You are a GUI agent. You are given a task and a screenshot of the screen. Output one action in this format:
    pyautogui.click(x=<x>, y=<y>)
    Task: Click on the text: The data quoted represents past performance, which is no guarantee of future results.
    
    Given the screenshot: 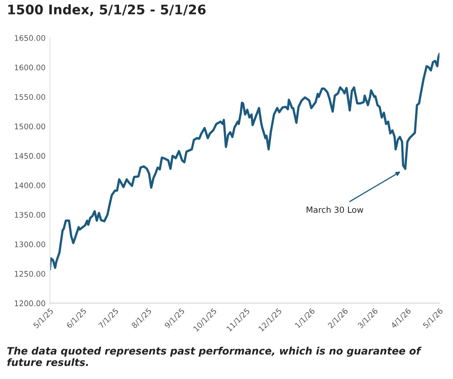 What is the action you would take?
    pyautogui.click(x=214, y=356)
    